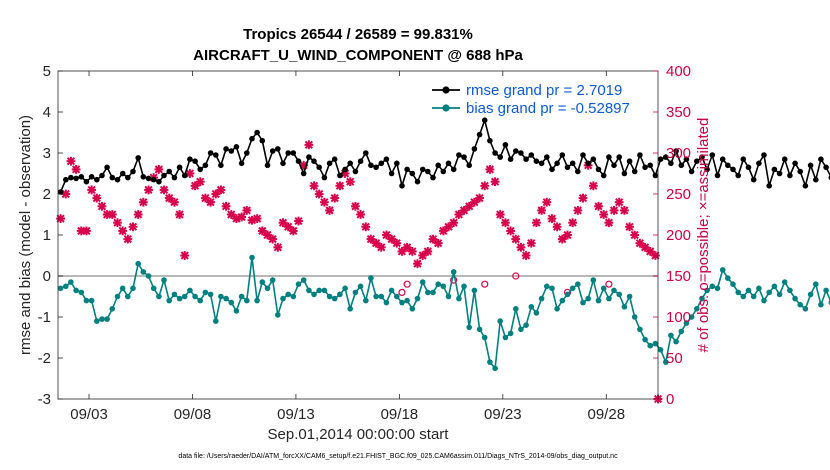 Image resolution: width=830 pixels, height=470 pixels. Describe the element at coordinates (47, 276) in the screenshot. I see `y-left-tick-label: 0` at that location.